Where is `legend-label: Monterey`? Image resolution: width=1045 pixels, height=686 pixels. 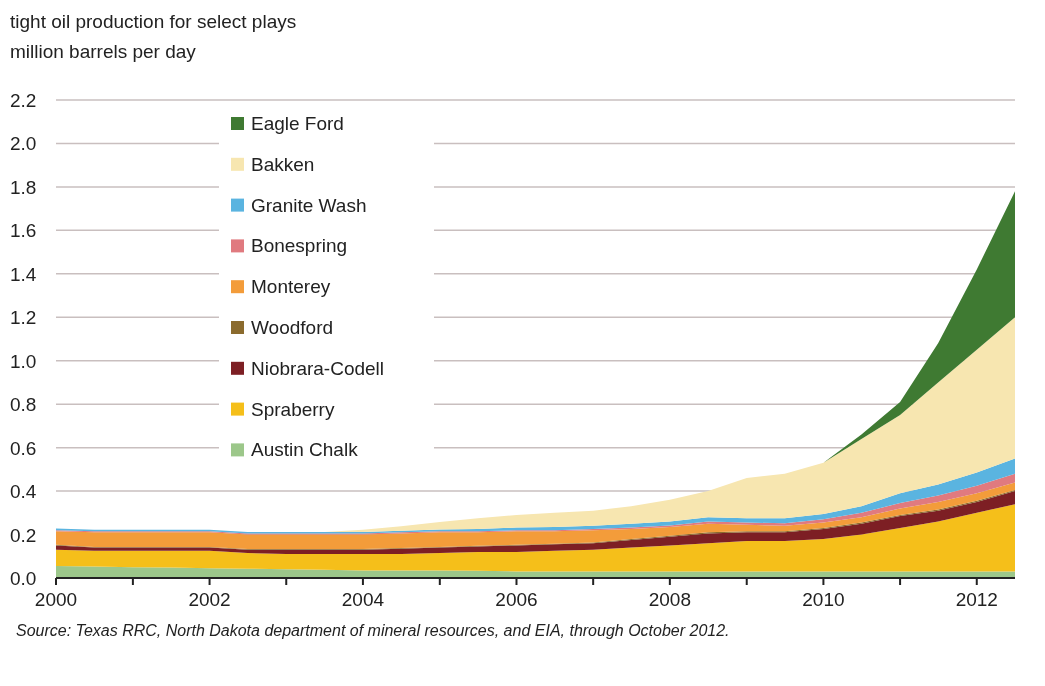 legend-label: Monterey is located at coordinates (291, 287).